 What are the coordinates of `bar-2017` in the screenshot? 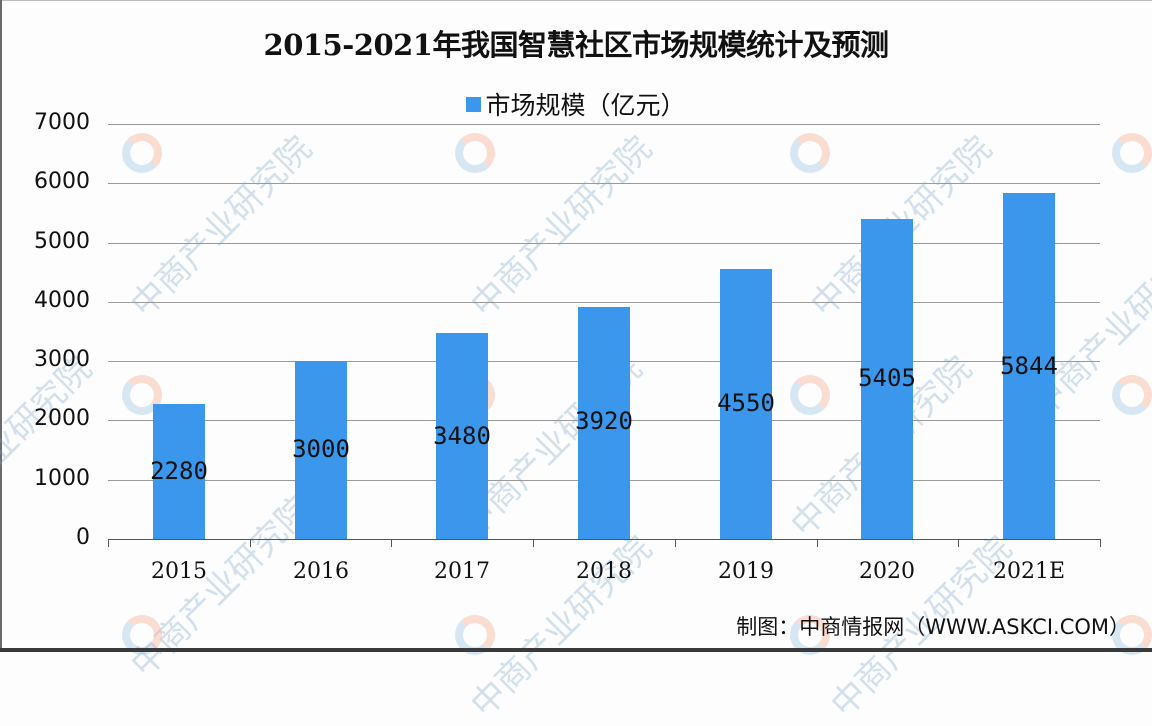 It's located at (462, 436).